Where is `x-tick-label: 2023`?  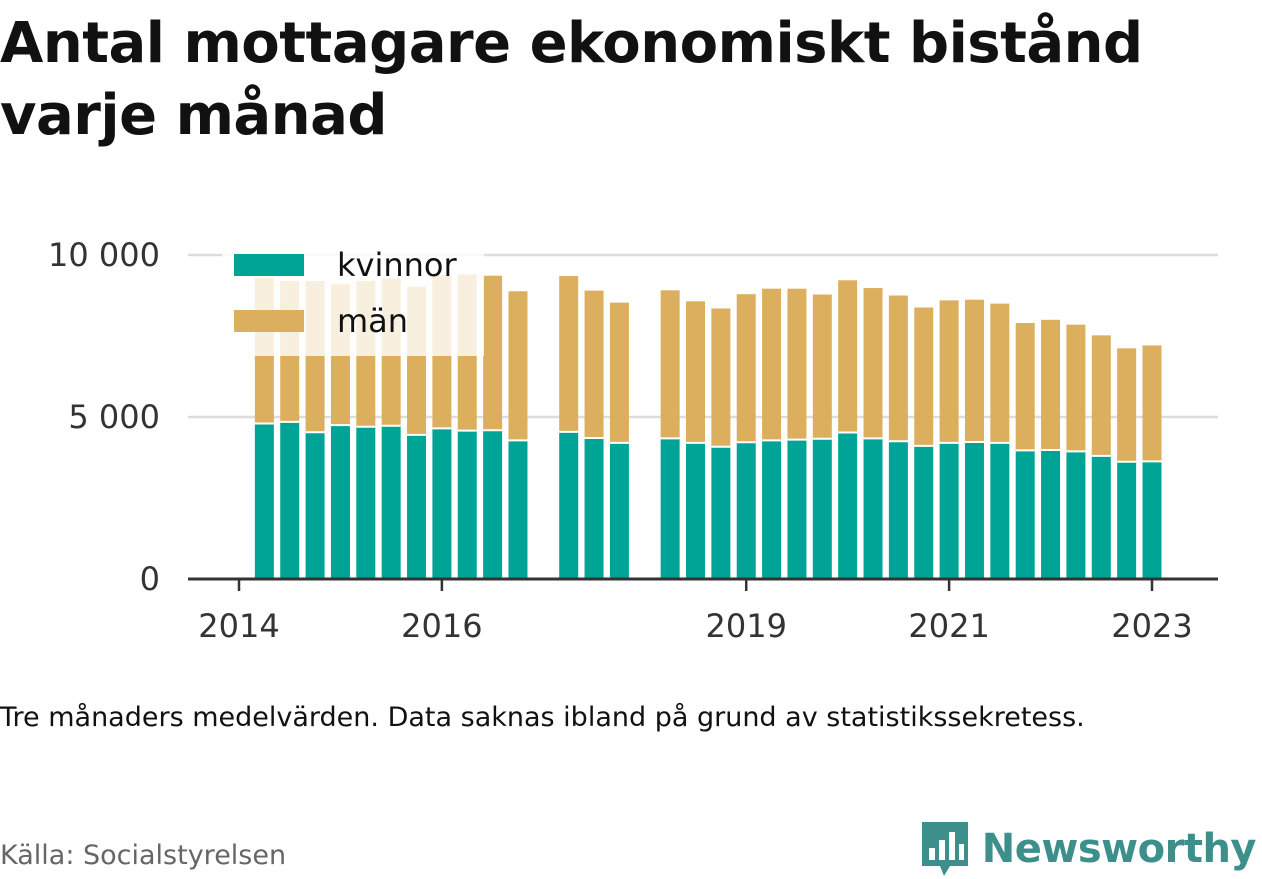
x-tick-label: 2023 is located at coordinates (1151, 626).